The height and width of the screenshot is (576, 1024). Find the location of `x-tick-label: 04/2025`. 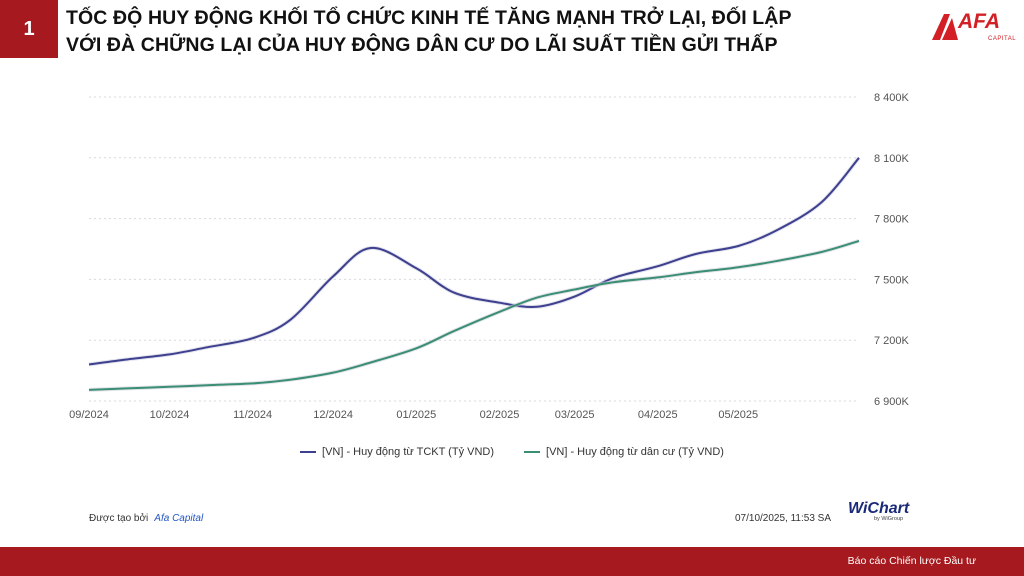

x-tick-label: 04/2025 is located at coordinates (658, 415).